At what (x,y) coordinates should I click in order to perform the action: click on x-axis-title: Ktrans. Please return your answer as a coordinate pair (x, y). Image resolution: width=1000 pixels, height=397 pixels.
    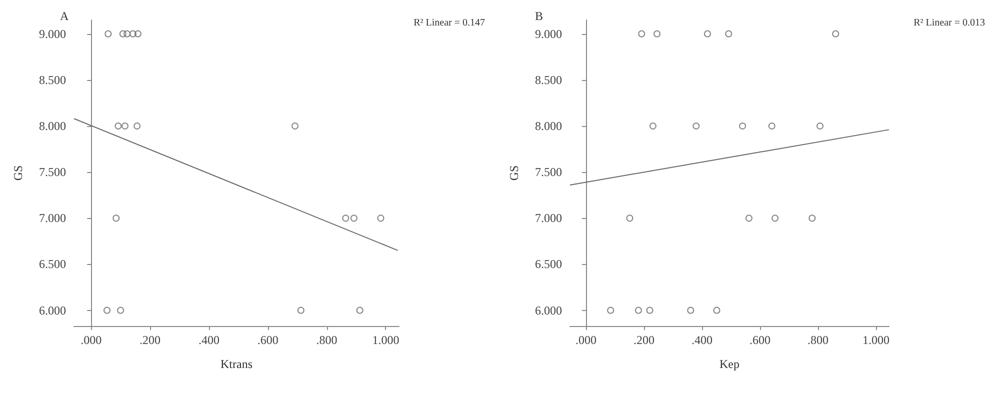
    Looking at the image, I should click on (236, 364).